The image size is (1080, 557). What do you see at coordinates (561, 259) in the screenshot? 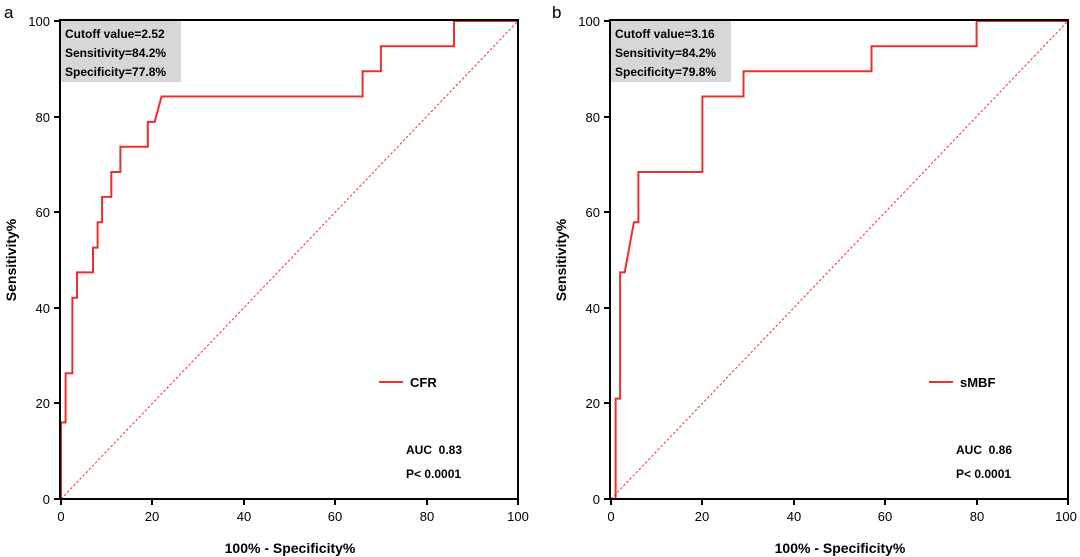
I see `panel-b-y-axis-label: Sensitivity%` at bounding box center [561, 259].